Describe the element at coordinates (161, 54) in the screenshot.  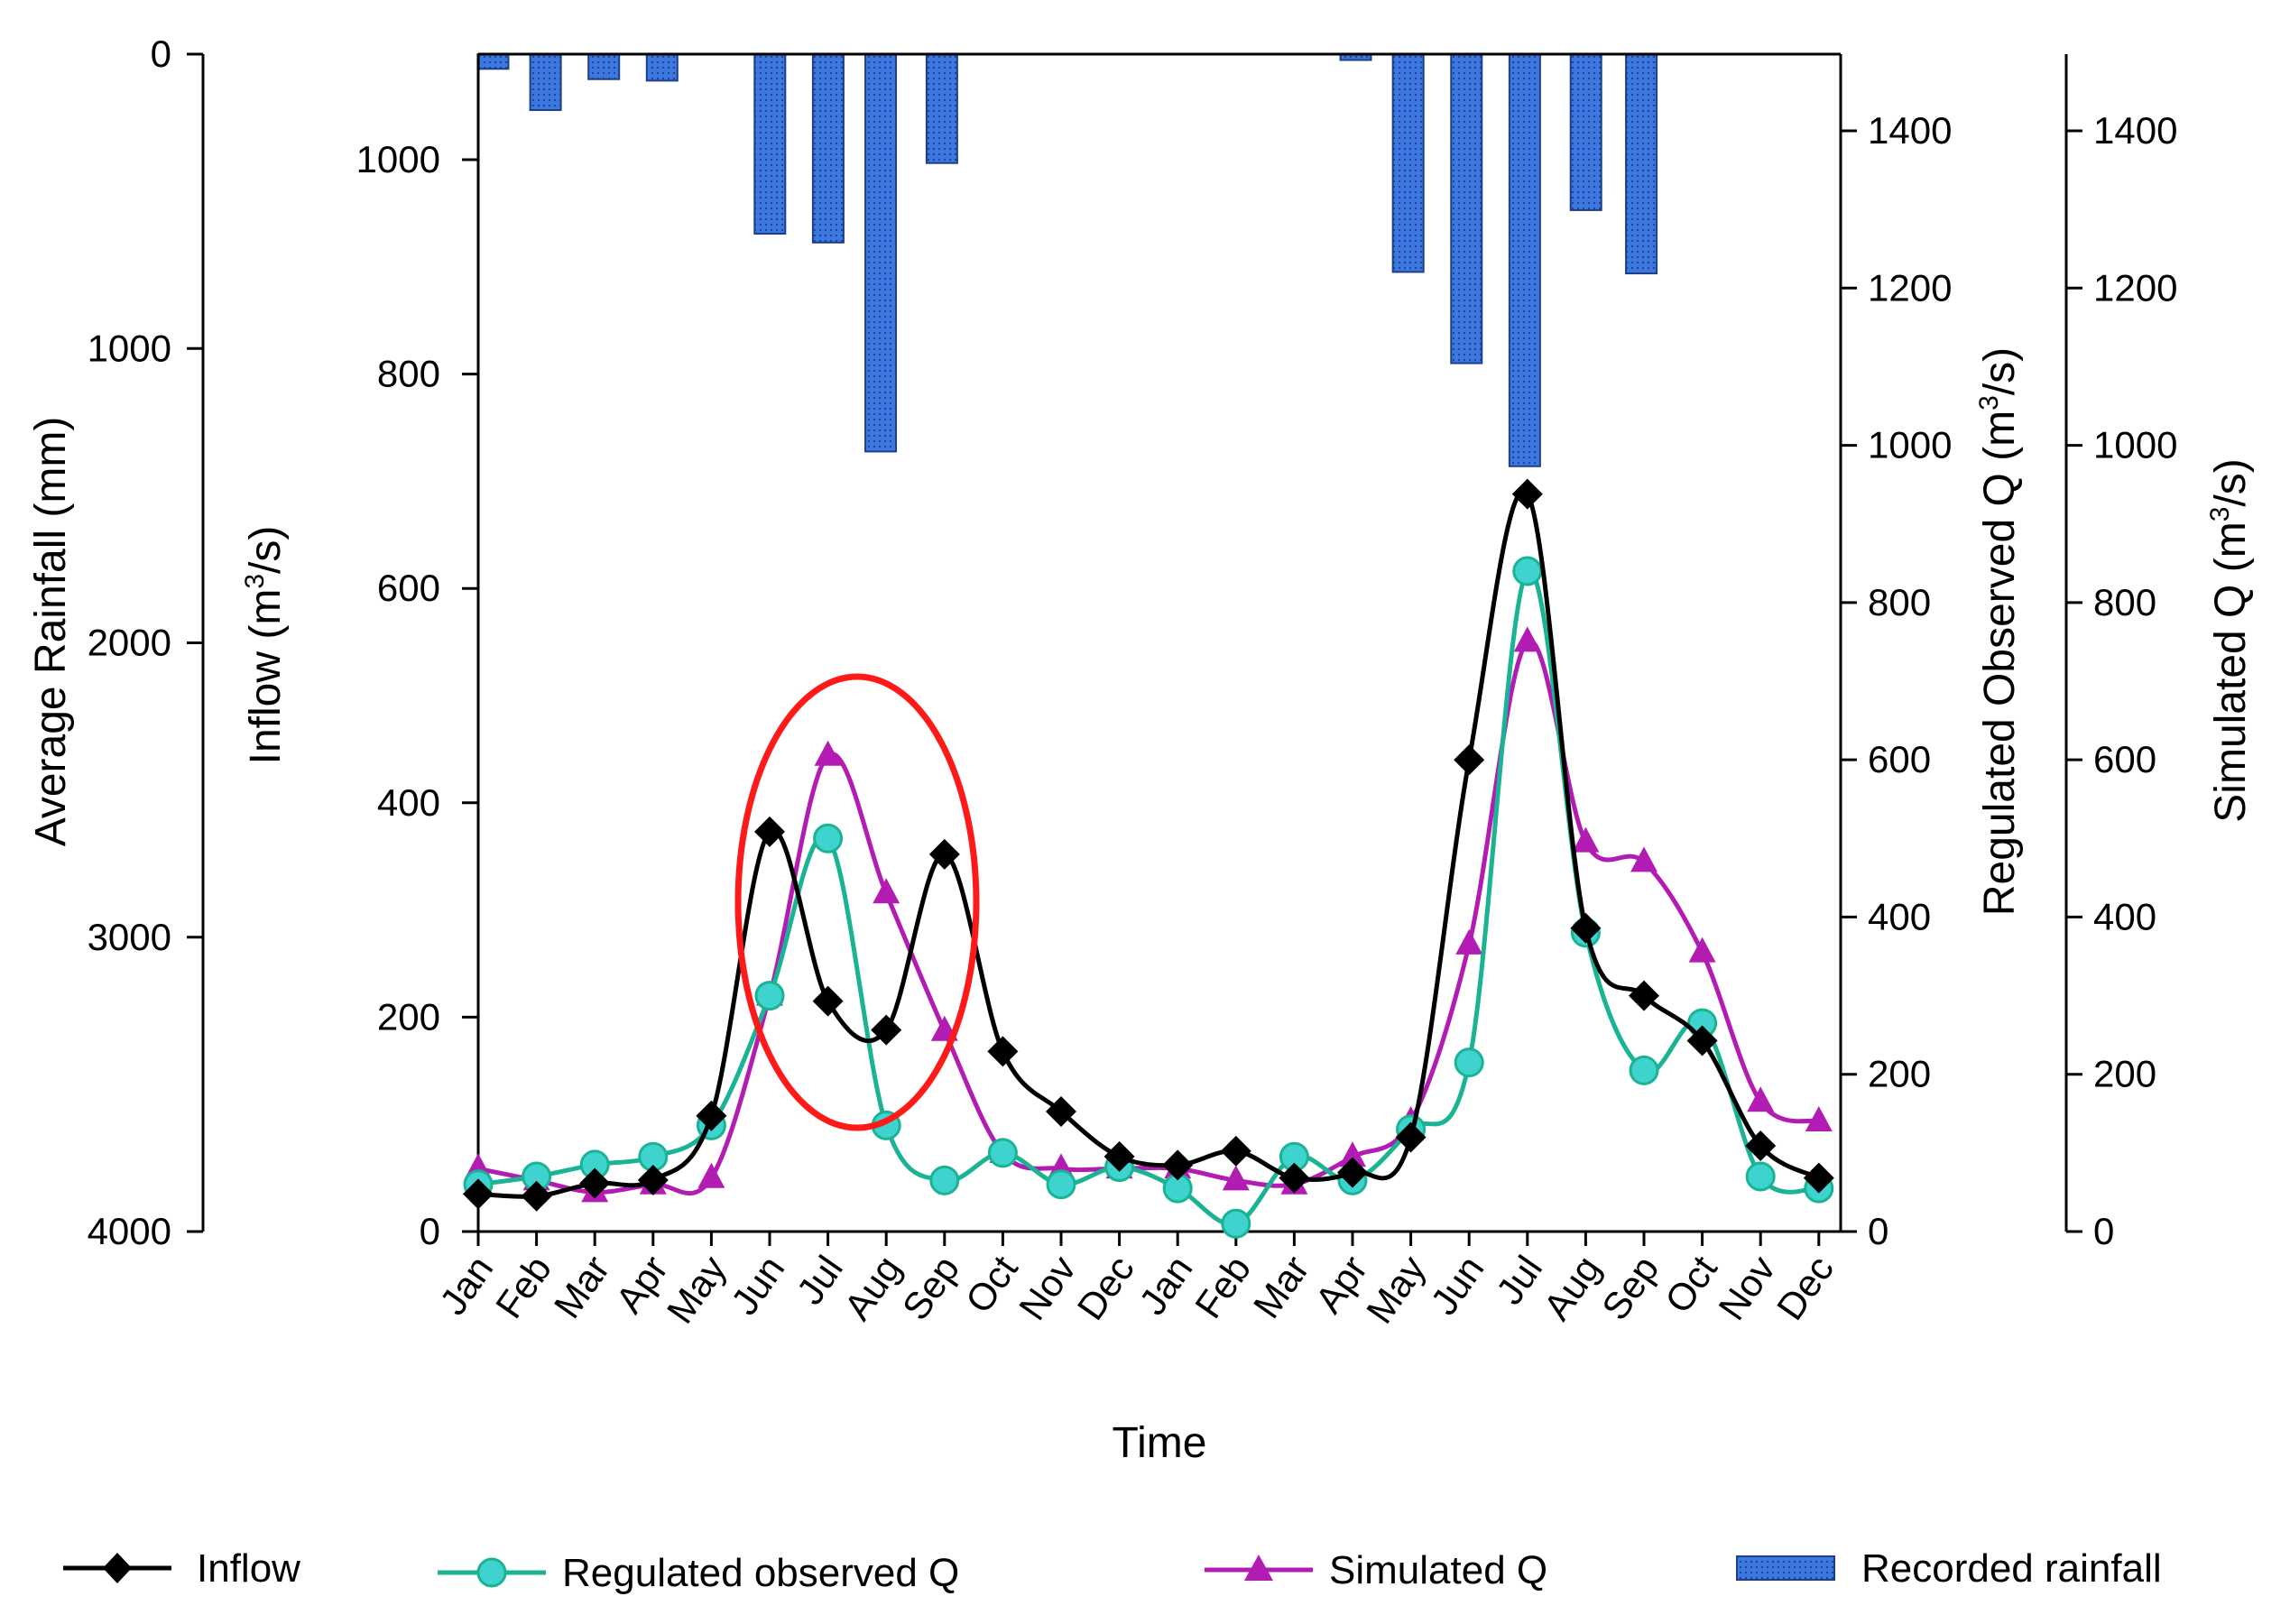
I see `rainfall-tick-label: 0` at that location.